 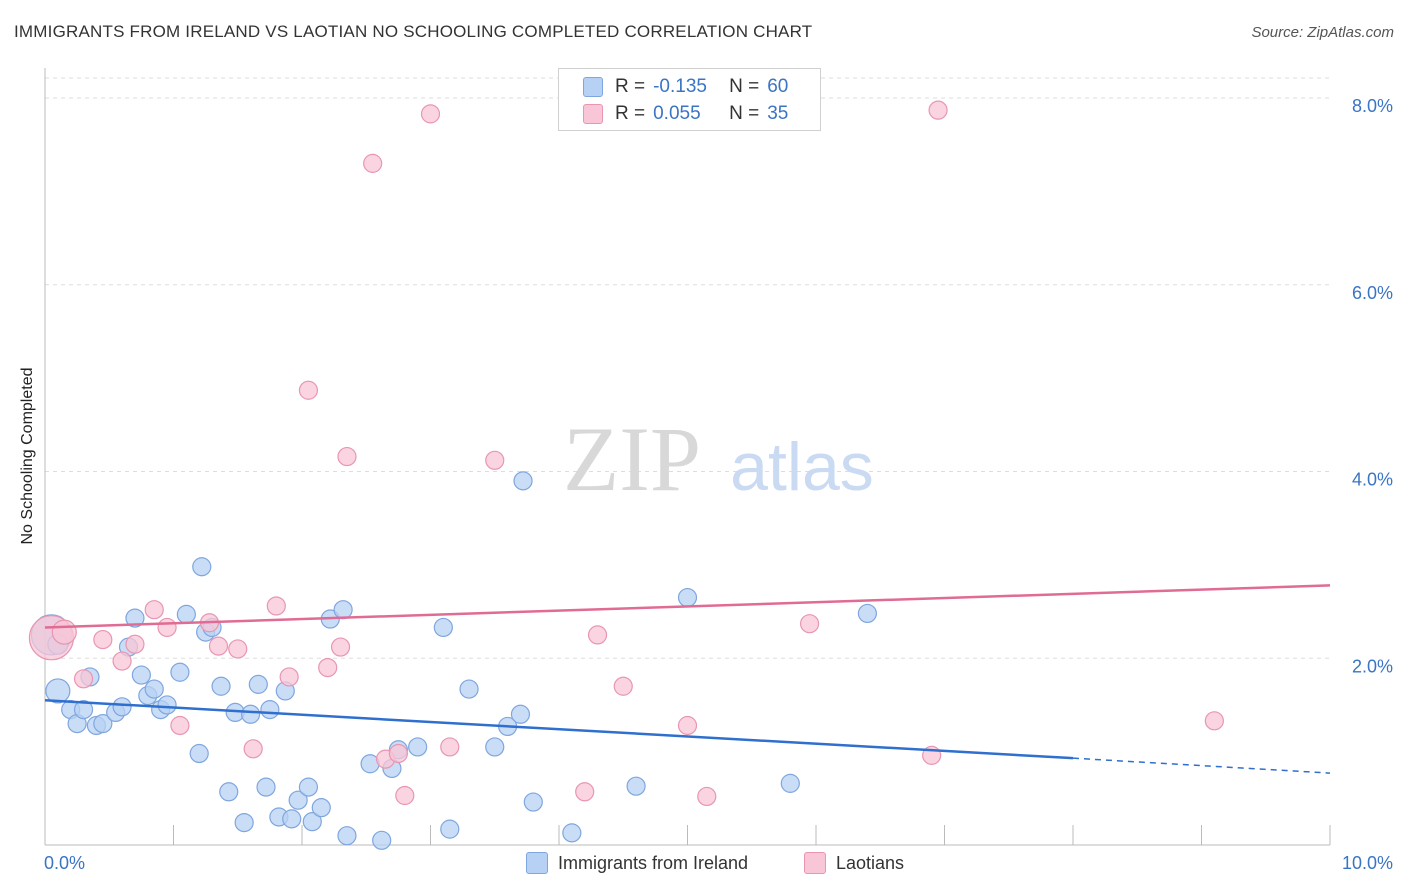 I want to click on watermark-zip: ZIP, so click(x=632, y=459).